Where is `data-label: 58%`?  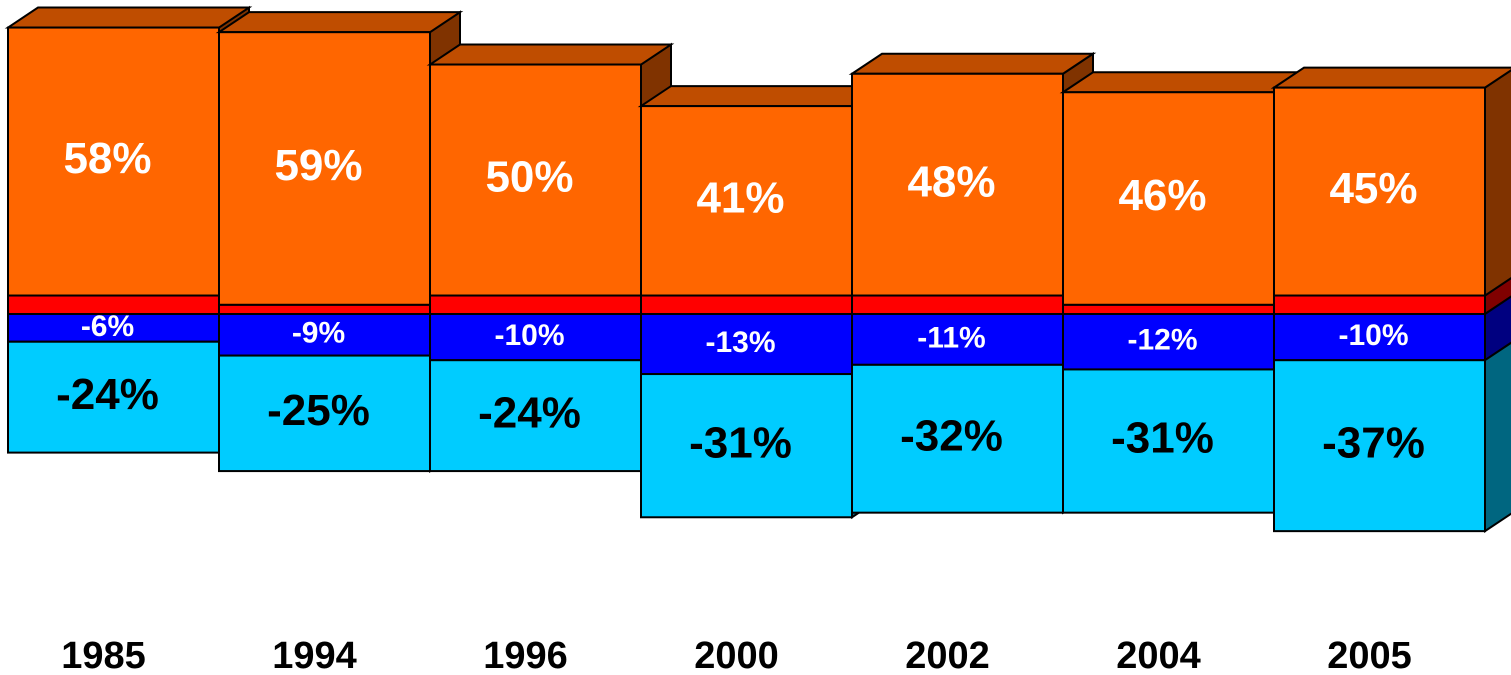
data-label: 58% is located at coordinates (107, 158).